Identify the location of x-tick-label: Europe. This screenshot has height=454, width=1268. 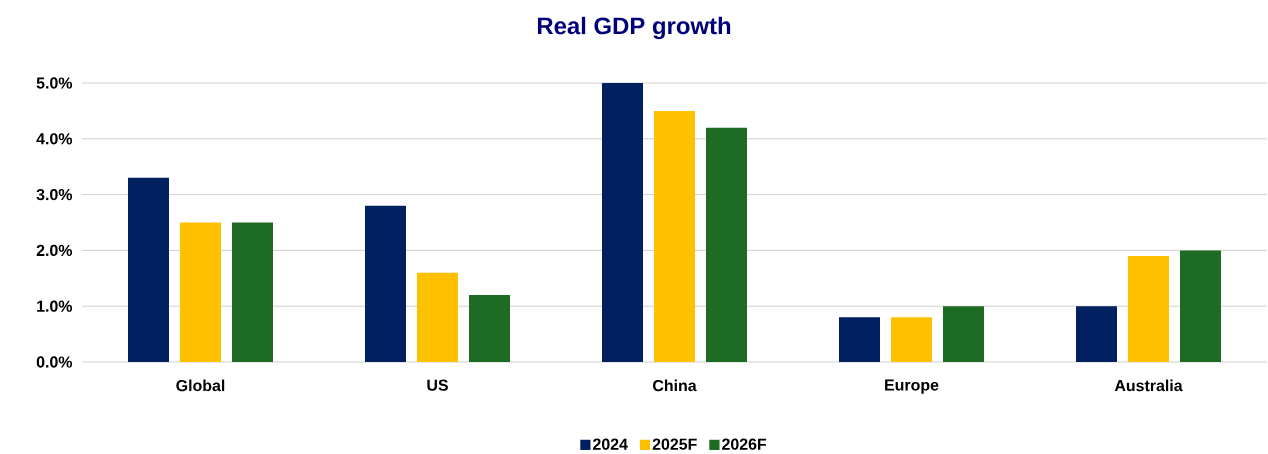
(912, 386).